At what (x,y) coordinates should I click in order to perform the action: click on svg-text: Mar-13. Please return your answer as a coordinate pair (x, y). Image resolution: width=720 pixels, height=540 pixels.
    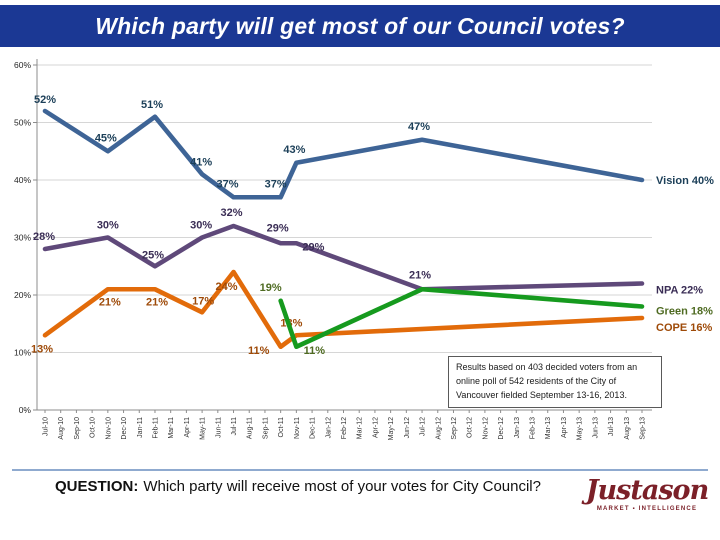
    Looking at the image, I should click on (548, 428).